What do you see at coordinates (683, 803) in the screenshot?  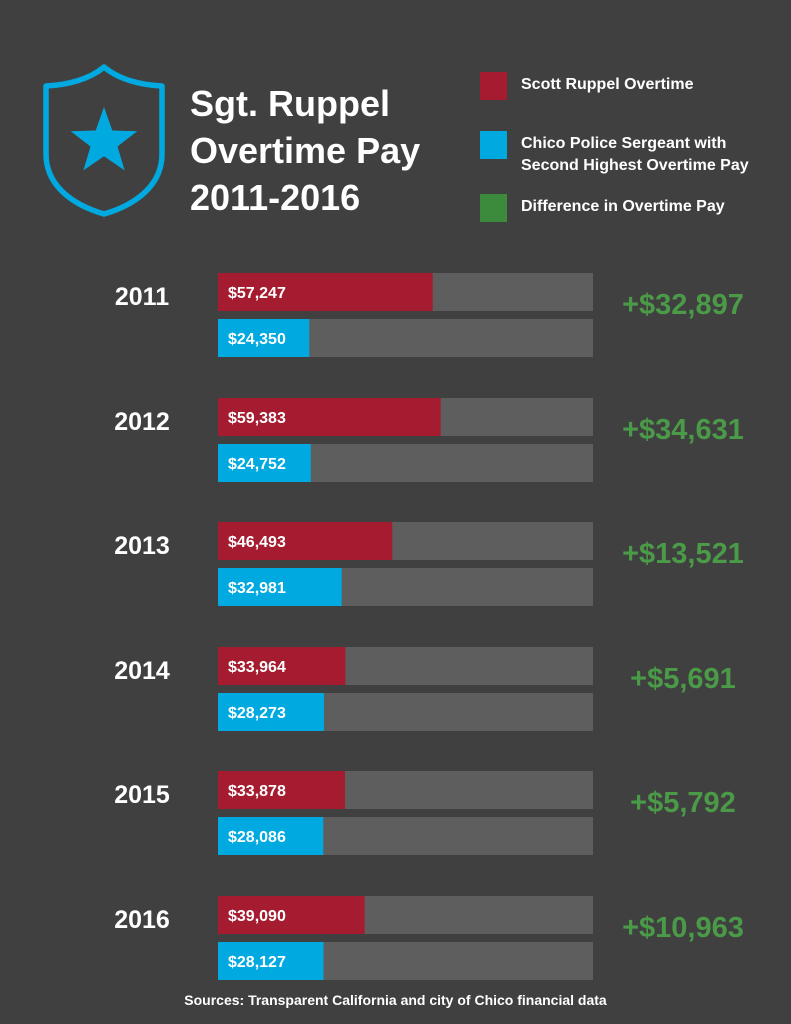 I see `difference-label: +$5,792` at bounding box center [683, 803].